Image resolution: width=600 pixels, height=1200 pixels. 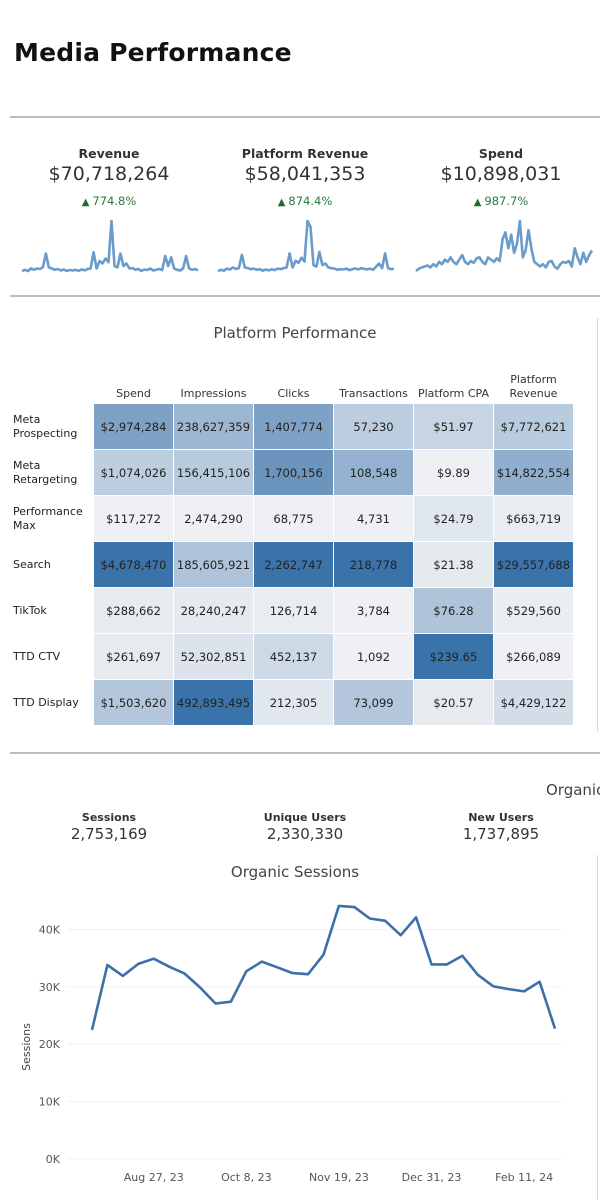 I want to click on sparkline-platform-revenue, so click(x=306, y=246).